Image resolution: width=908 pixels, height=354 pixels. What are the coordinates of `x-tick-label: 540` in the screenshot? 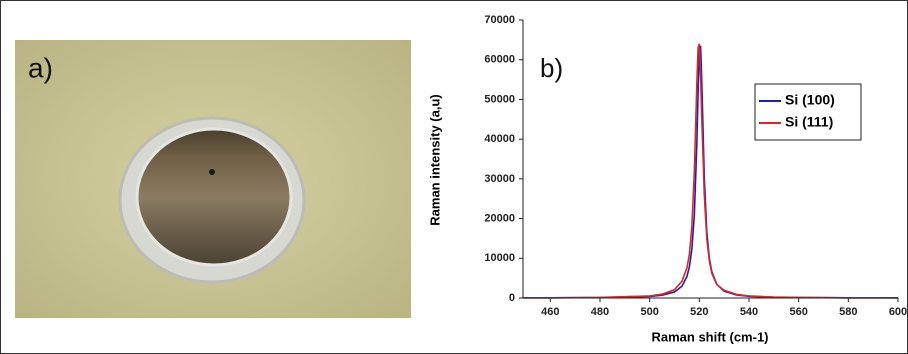 It's located at (749, 312).